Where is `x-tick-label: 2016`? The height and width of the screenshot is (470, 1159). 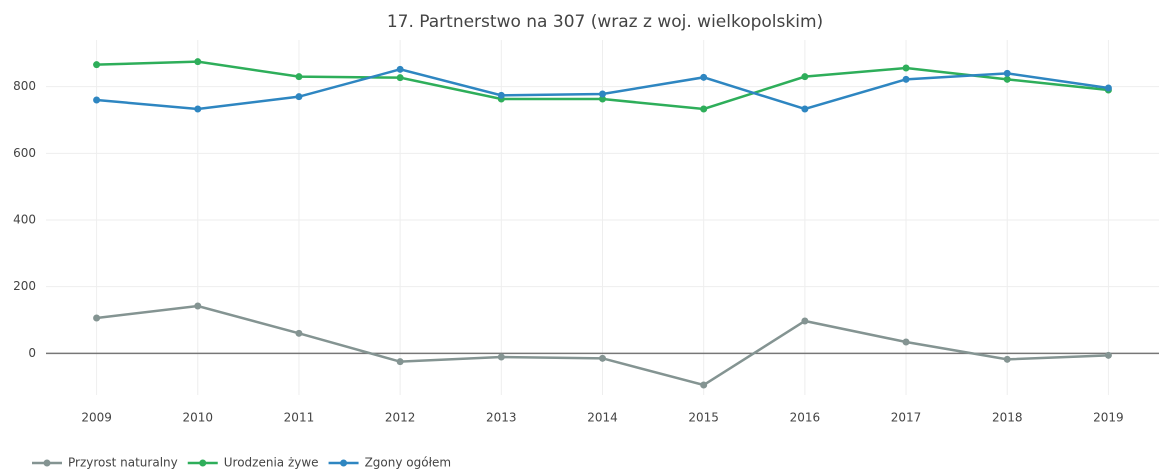 x-tick-label: 2016 is located at coordinates (805, 418).